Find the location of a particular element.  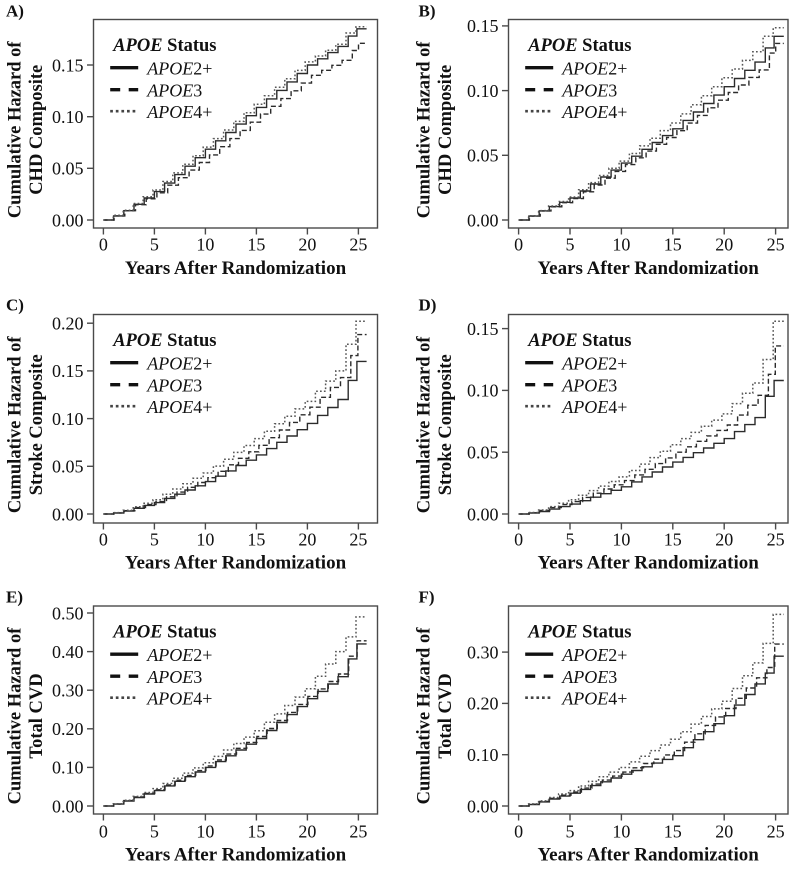

svg-text: B) is located at coordinates (427, 11).